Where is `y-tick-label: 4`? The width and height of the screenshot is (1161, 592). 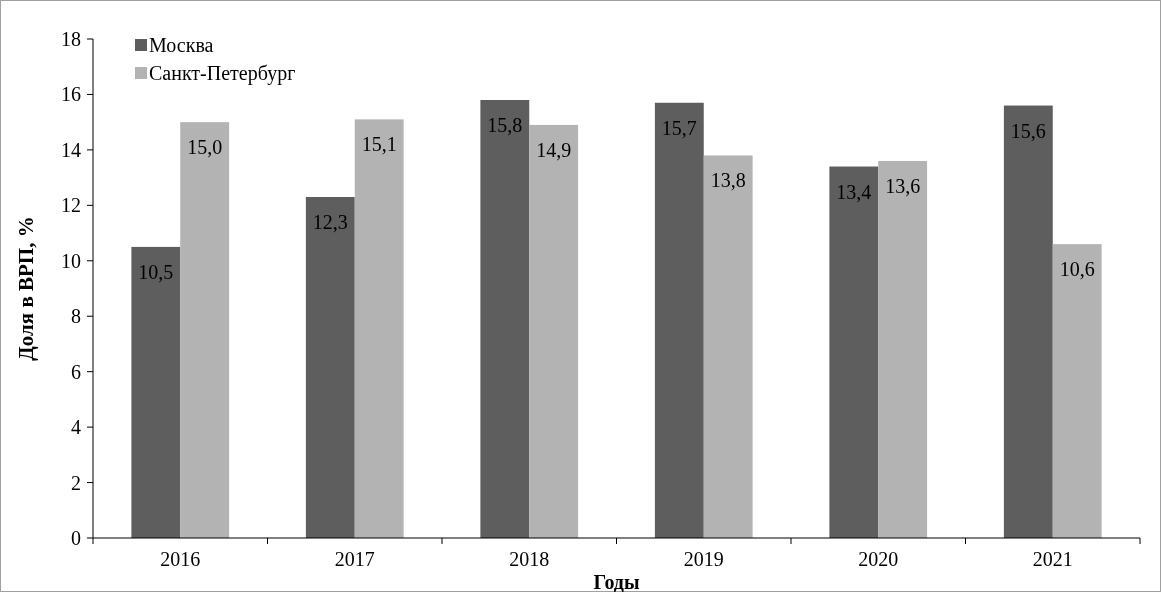
y-tick-label: 4 is located at coordinates (76, 427).